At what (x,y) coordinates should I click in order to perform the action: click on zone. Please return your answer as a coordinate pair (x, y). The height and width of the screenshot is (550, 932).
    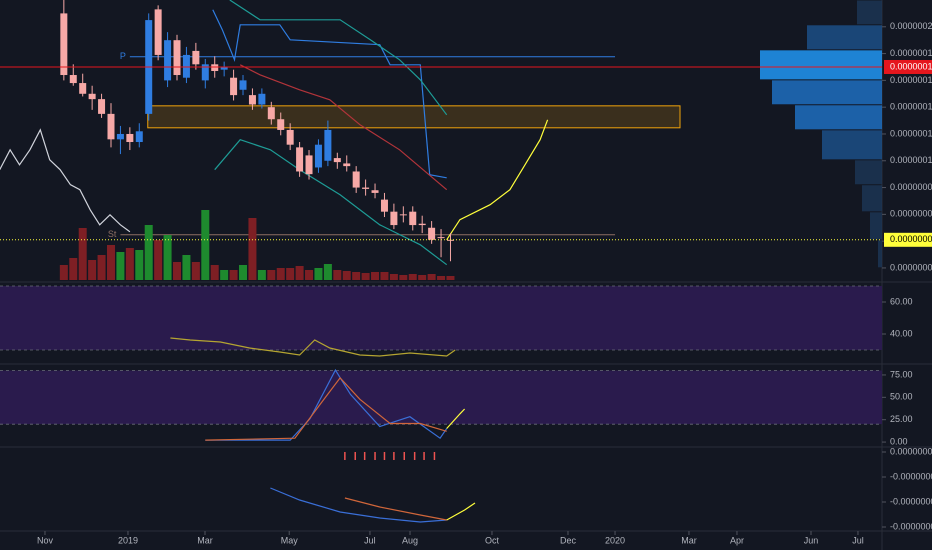
    Looking at the image, I should click on (414, 117).